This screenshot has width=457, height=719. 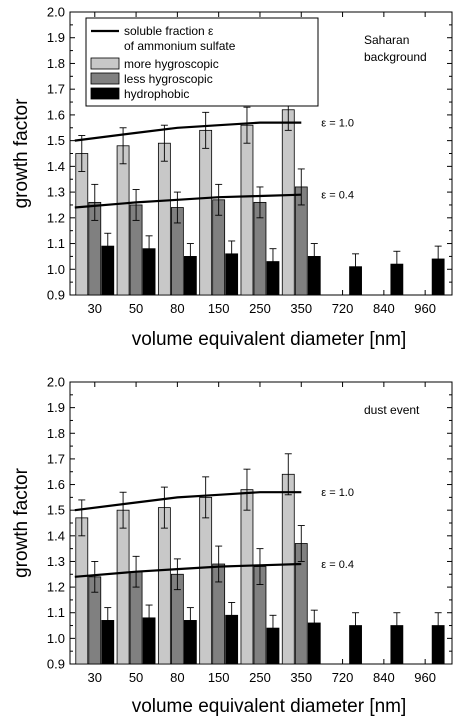 I want to click on panel-annotation: Saharan background, so click(x=395, y=48).